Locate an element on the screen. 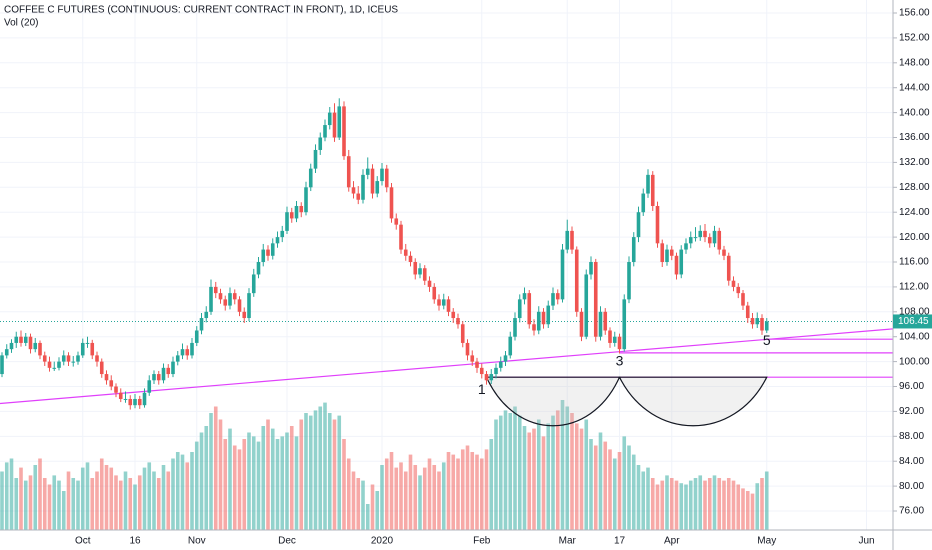 This screenshot has width=932, height=550. y-tick-label: 124.00 is located at coordinates (914, 212).